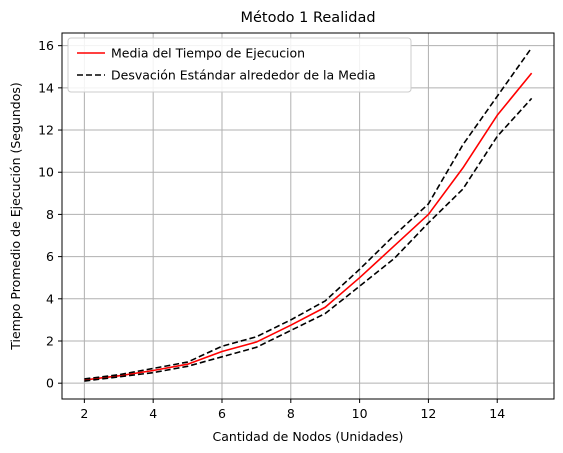 The image size is (563, 453). What do you see at coordinates (153, 413) in the screenshot?
I see `x-tick-label: 4` at bounding box center [153, 413].